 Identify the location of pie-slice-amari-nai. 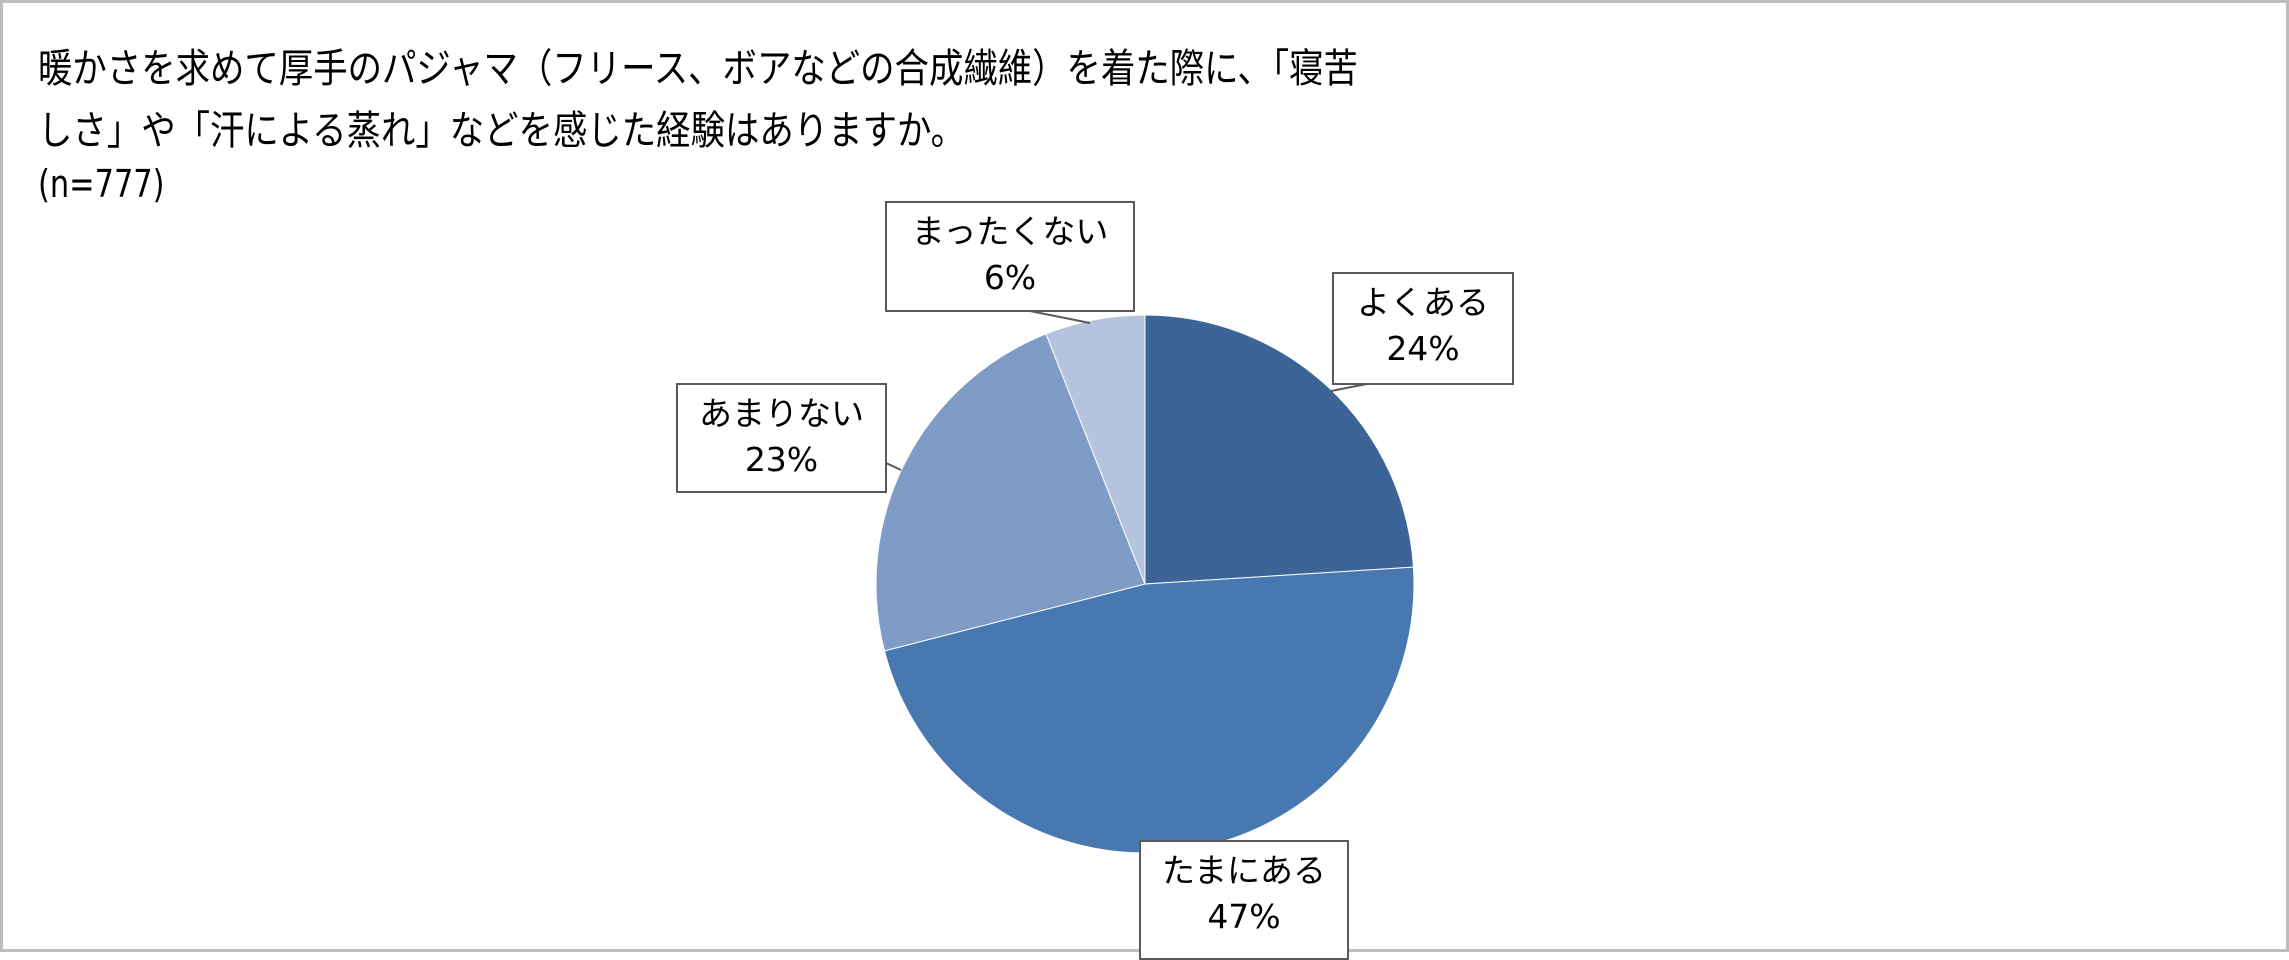
(1010, 492).